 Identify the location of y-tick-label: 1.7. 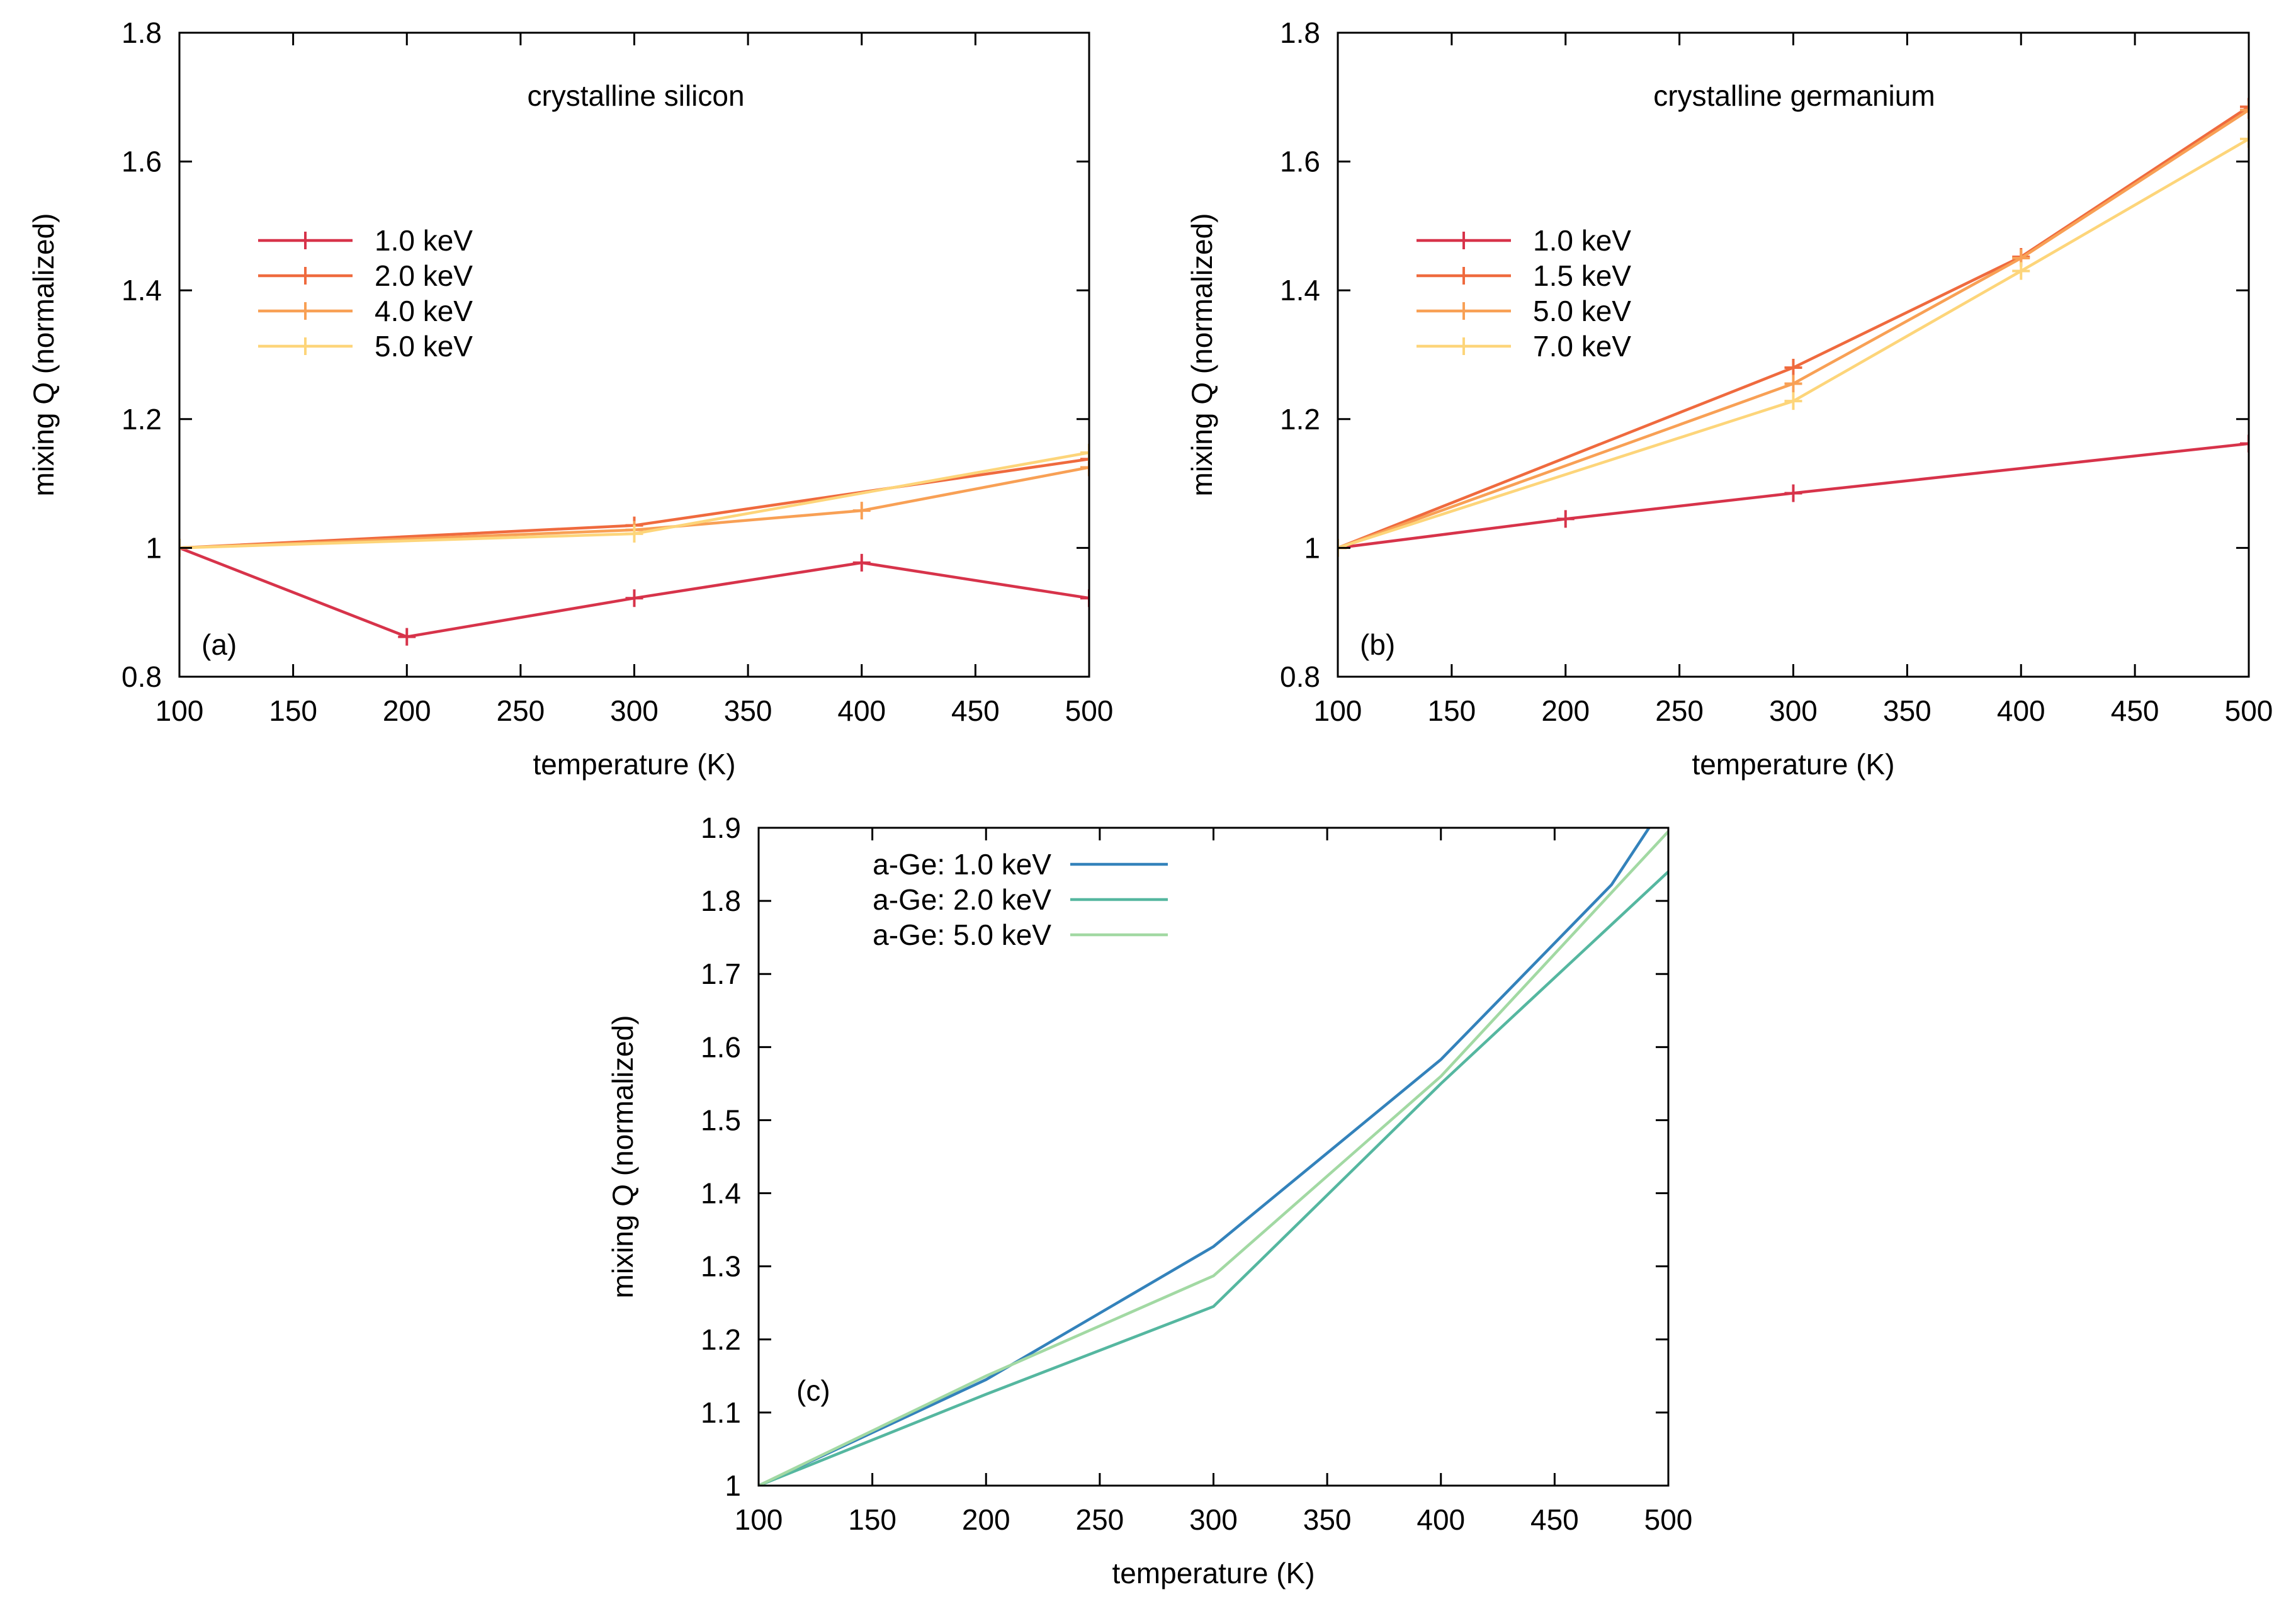
(721, 974).